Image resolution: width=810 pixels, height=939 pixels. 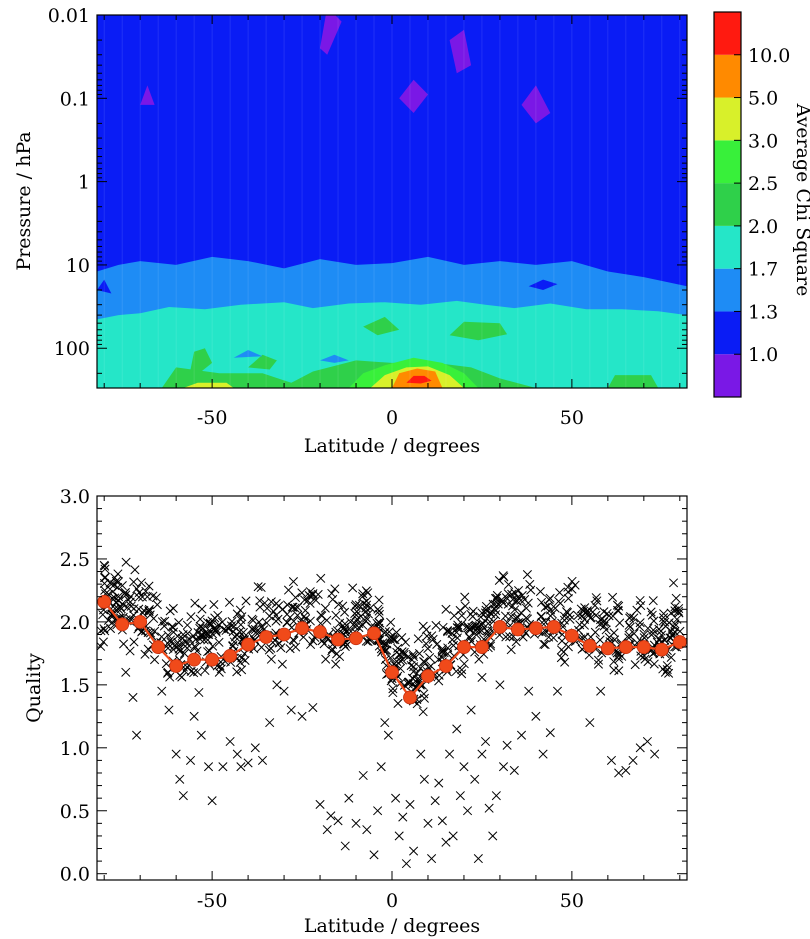 I want to click on quality-y-tick-label: 0.5, so click(x=75, y=812).